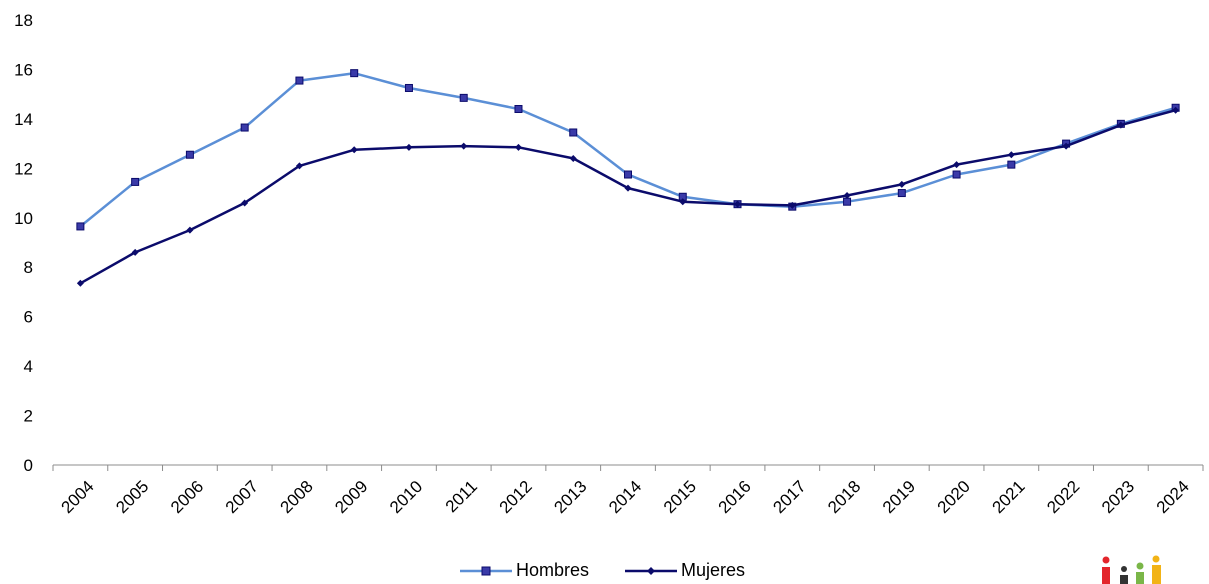 The width and height of the screenshot is (1209, 584). I want to click on x-tick-label: 2020, so click(954, 497).